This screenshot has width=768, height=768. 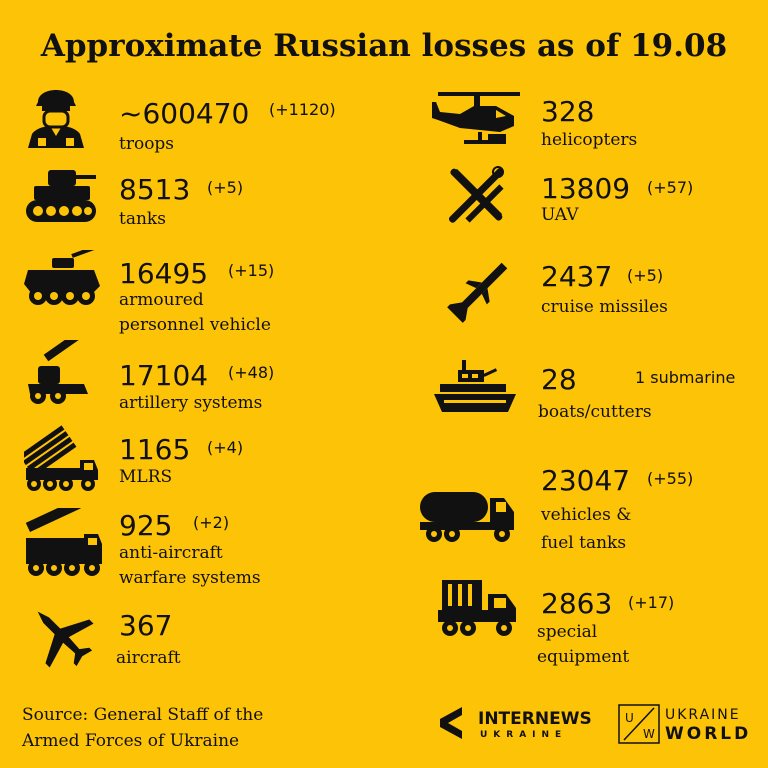 What do you see at coordinates (577, 603) in the screenshot?
I see `special-equipment-value: 2863` at bounding box center [577, 603].